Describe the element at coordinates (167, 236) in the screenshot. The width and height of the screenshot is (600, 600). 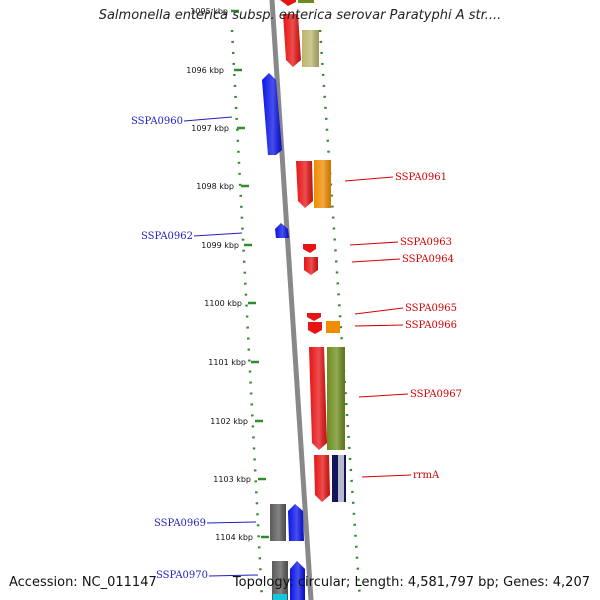
I see `gene-label-sspa0962: SSPA0962` at that location.